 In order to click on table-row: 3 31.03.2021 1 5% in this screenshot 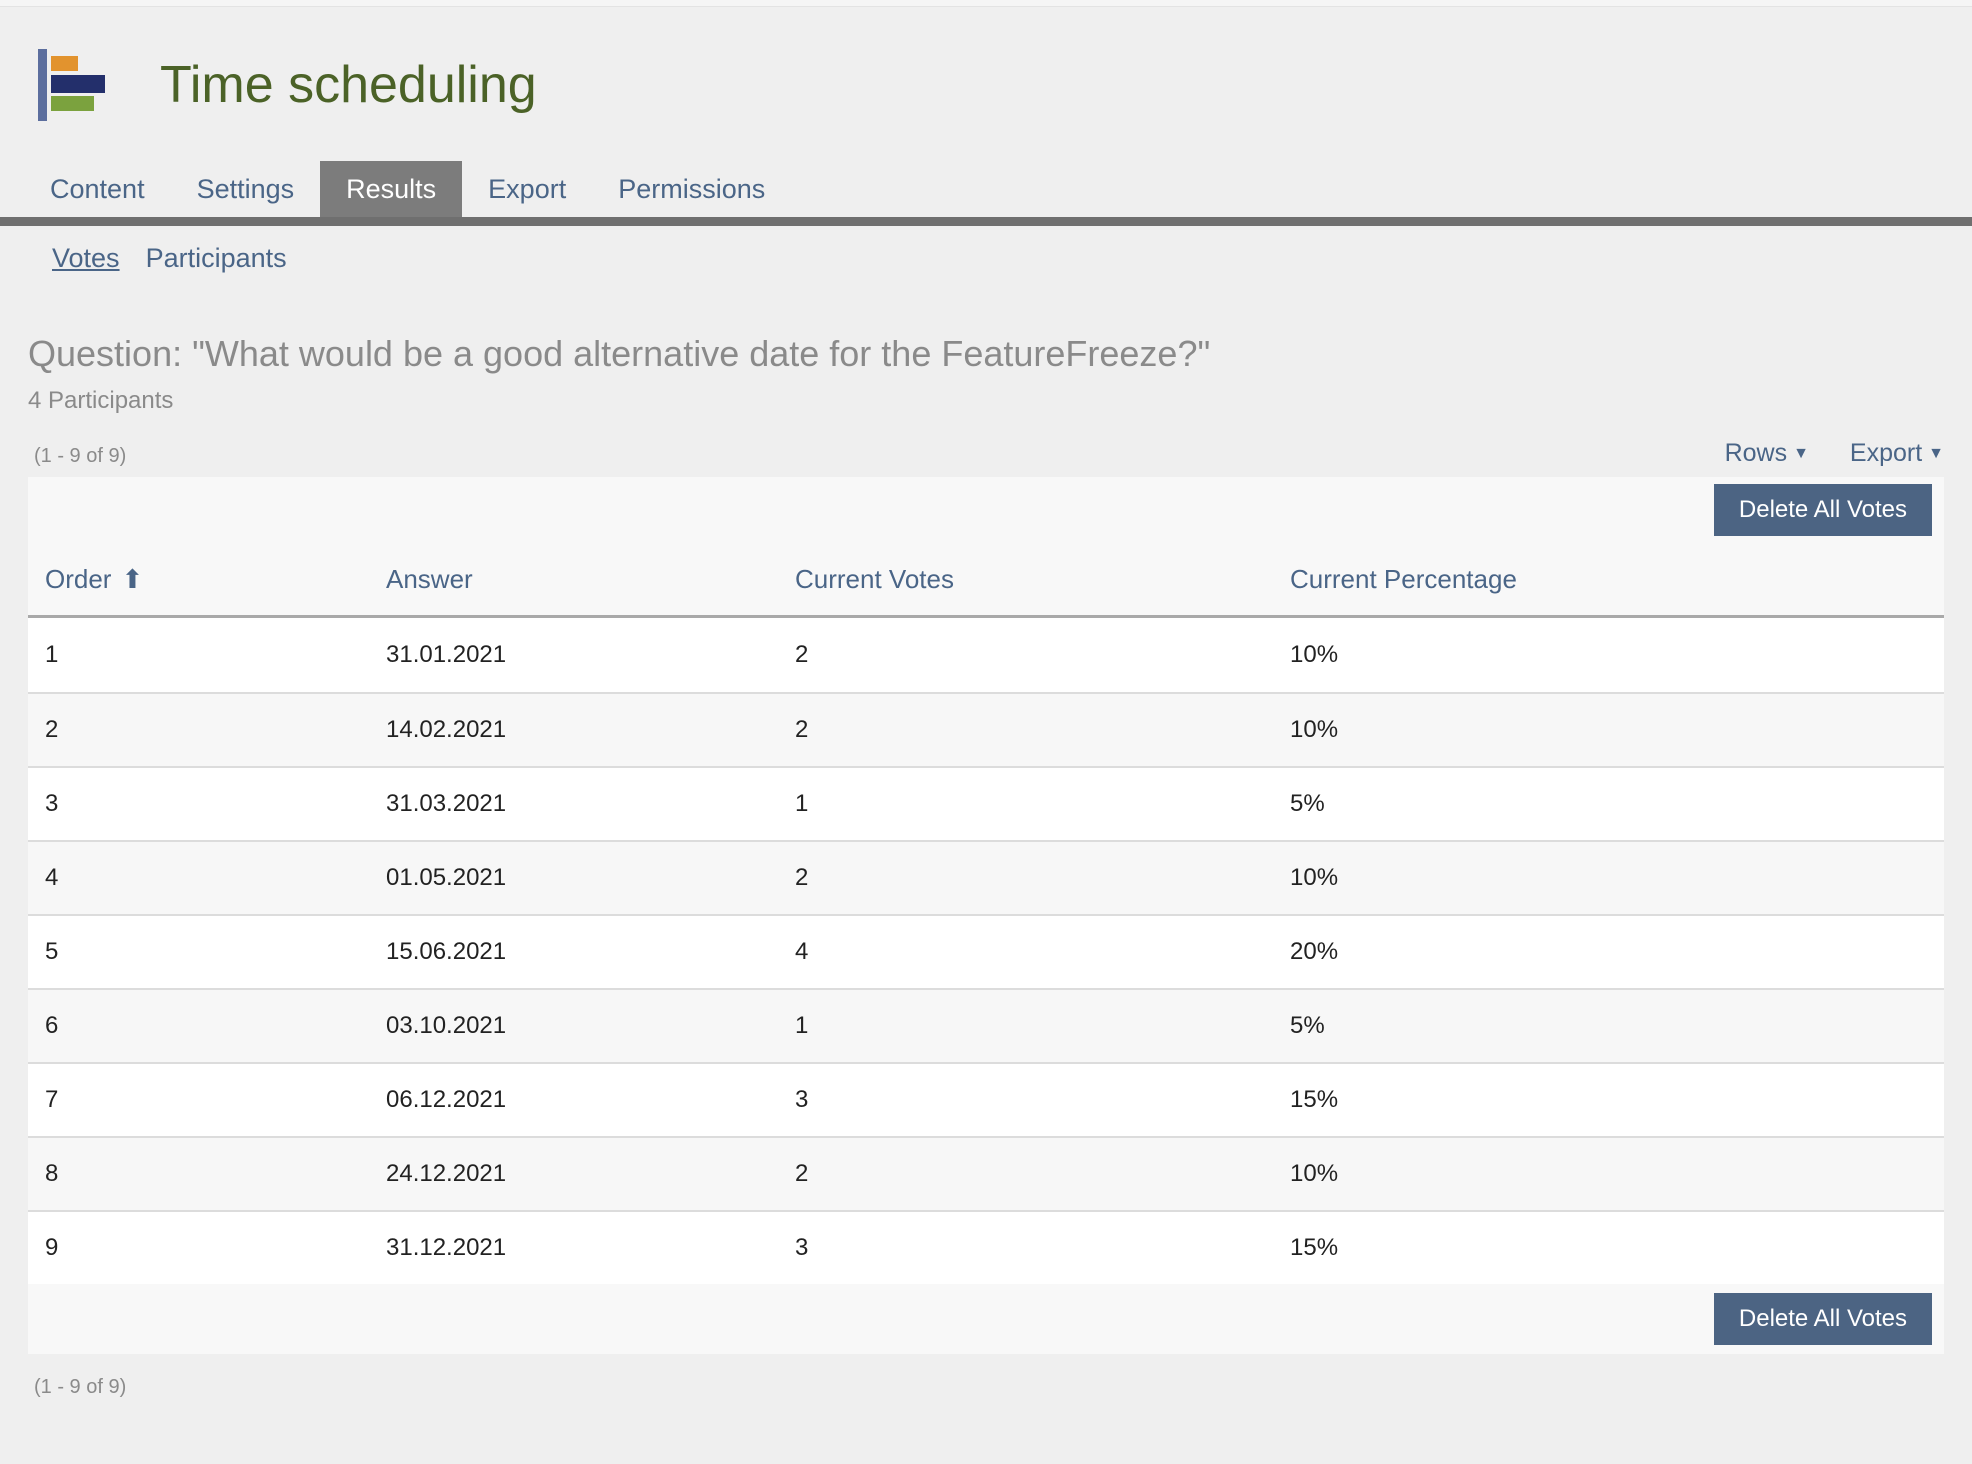, I will do `click(986, 803)`.